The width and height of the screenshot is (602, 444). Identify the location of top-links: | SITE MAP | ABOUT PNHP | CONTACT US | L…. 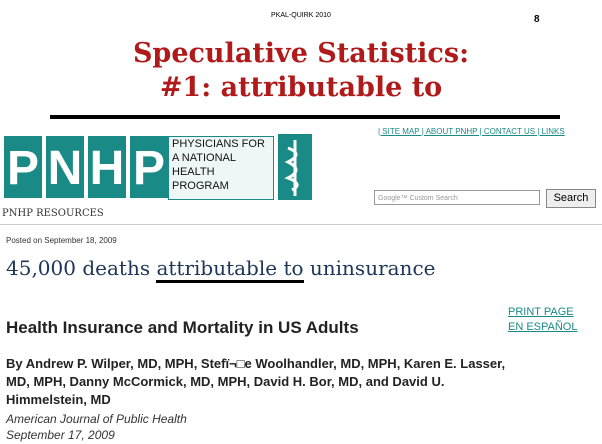
(471, 131).